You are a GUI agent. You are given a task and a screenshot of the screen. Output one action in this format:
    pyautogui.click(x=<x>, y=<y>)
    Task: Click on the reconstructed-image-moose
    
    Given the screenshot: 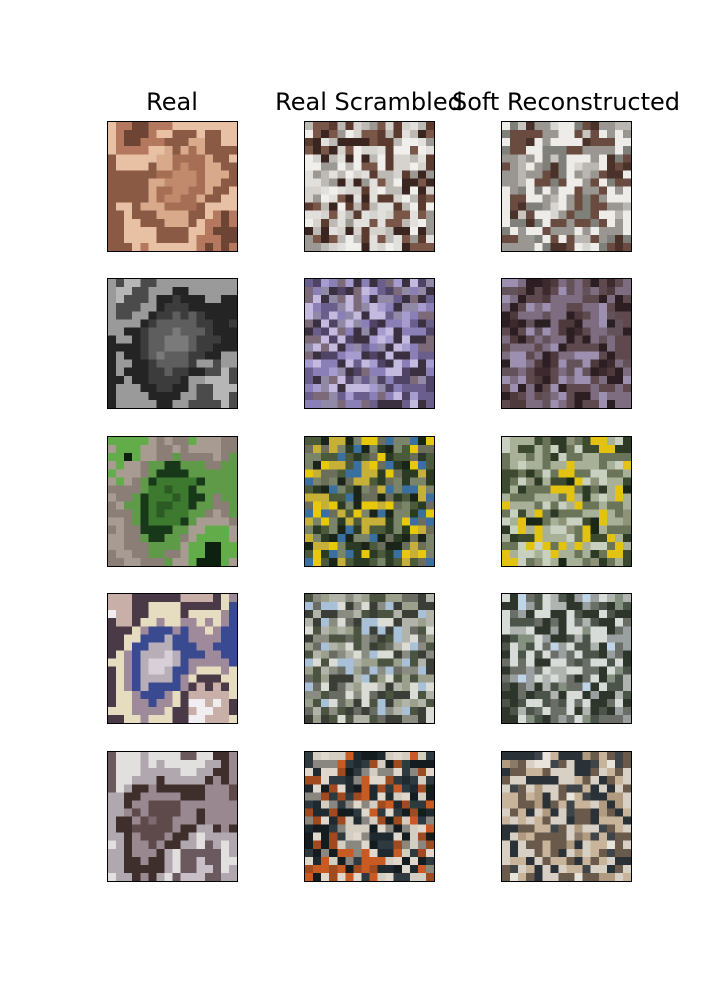 What is the action you would take?
    pyautogui.click(x=566, y=816)
    